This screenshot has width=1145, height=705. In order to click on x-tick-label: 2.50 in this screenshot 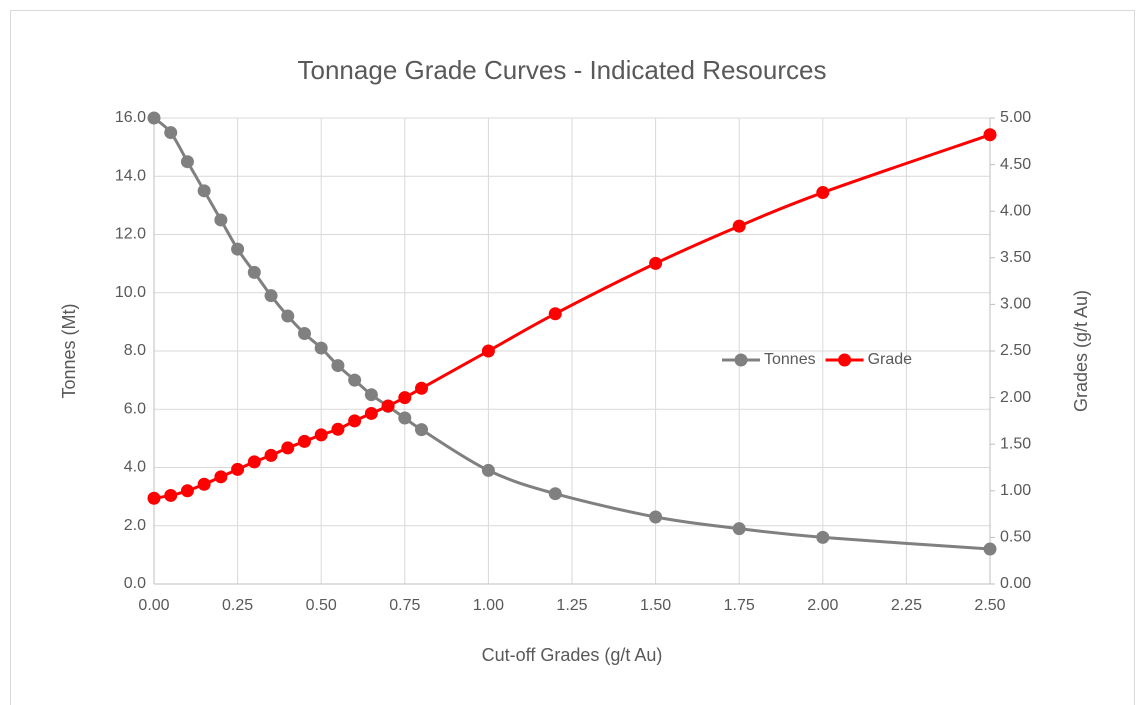, I will do `click(989, 605)`.